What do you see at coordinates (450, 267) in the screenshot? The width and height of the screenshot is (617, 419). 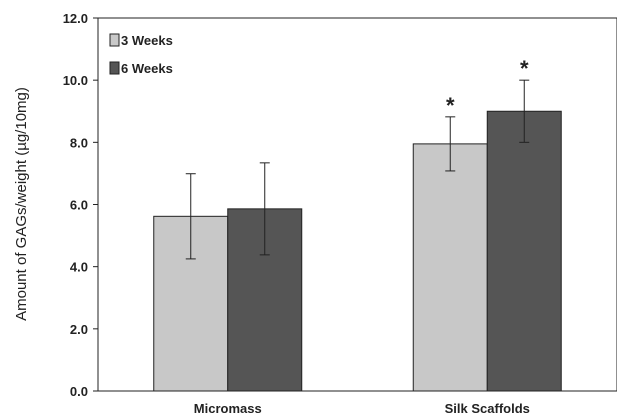 I see `bar-3-weeks-silk-scaffolds` at bounding box center [450, 267].